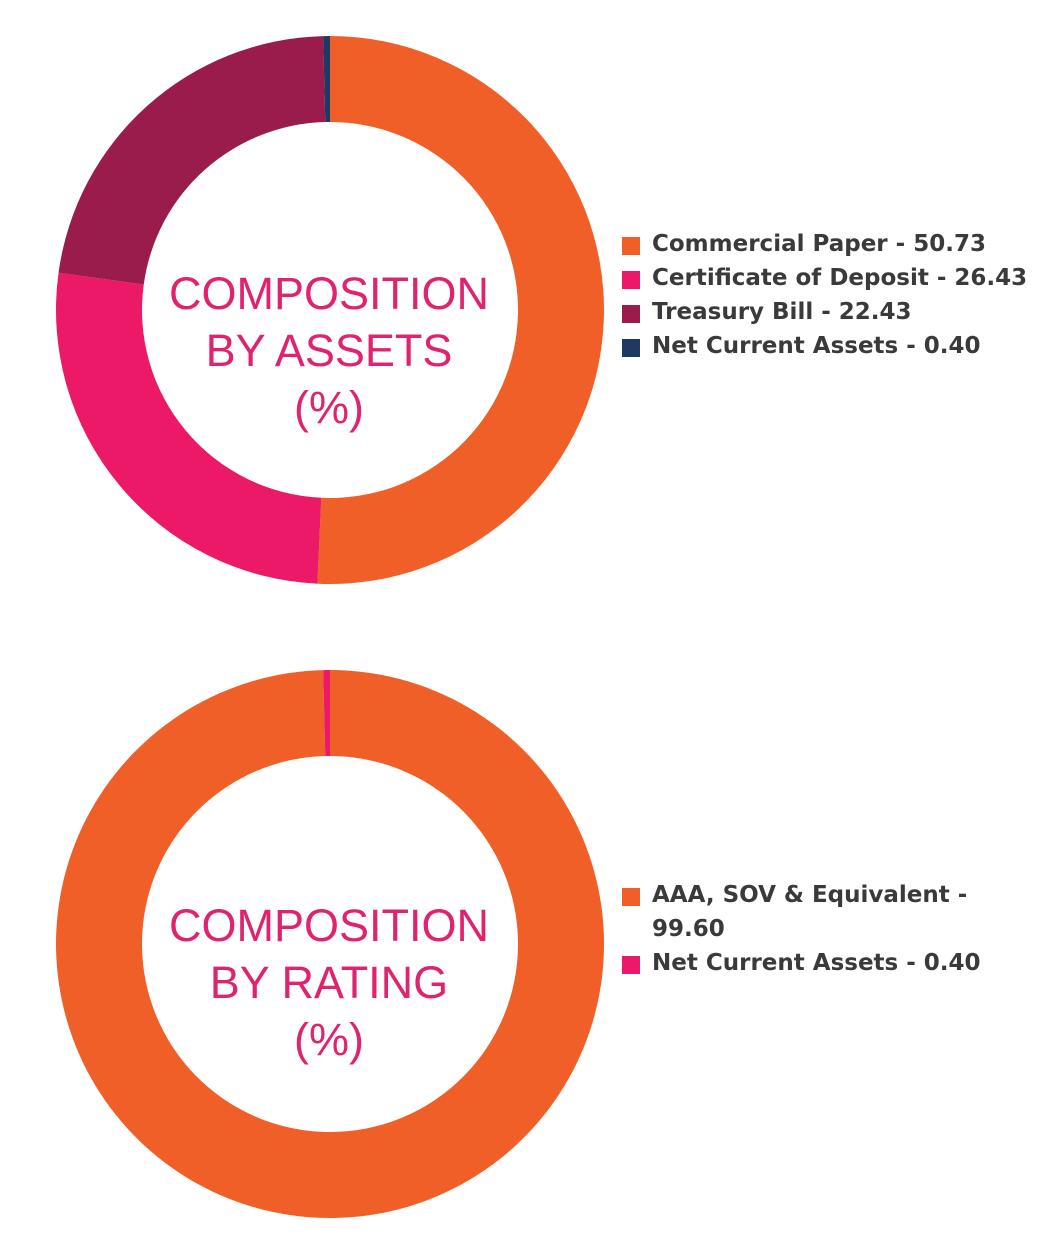 Image resolution: width=1047 pixels, height=1246 pixels. I want to click on rating-title-line-1: COMPOSITION, so click(328, 925).